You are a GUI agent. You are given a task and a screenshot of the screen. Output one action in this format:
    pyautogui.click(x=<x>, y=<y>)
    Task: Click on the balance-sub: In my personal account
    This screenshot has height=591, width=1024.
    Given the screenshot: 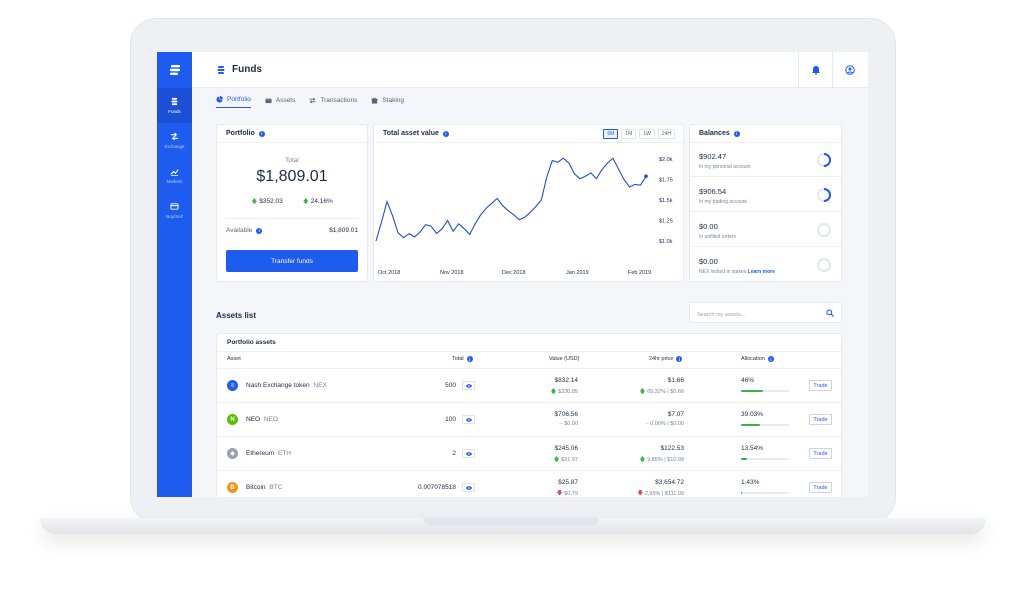 What is the action you would take?
    pyautogui.click(x=765, y=167)
    